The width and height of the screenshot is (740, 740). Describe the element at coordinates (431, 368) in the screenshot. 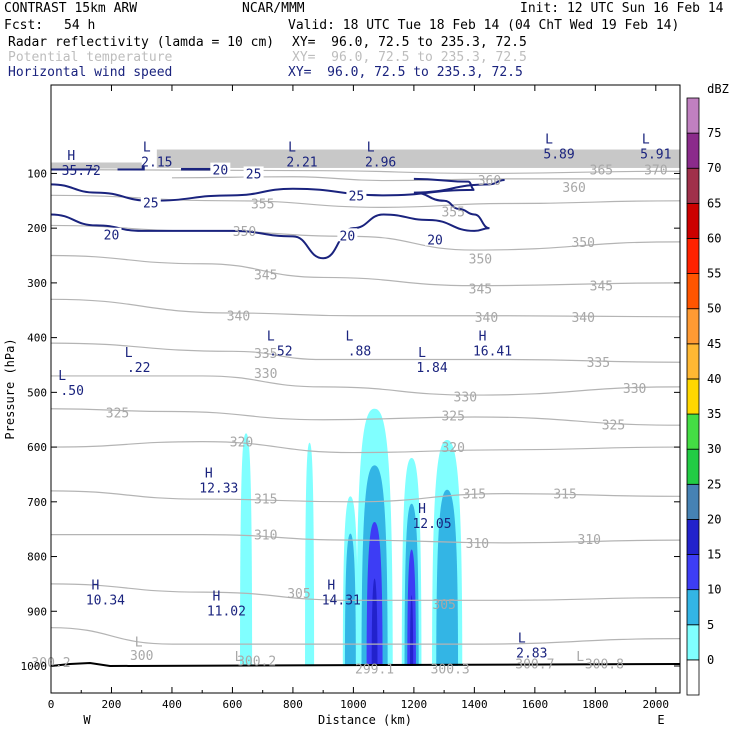

I see `extremum-value: 1.84` at that location.